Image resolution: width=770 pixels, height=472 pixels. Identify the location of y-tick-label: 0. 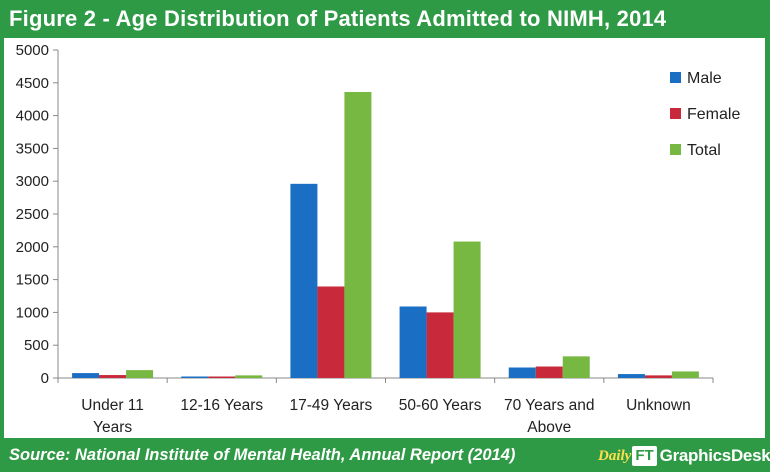
(45, 378).